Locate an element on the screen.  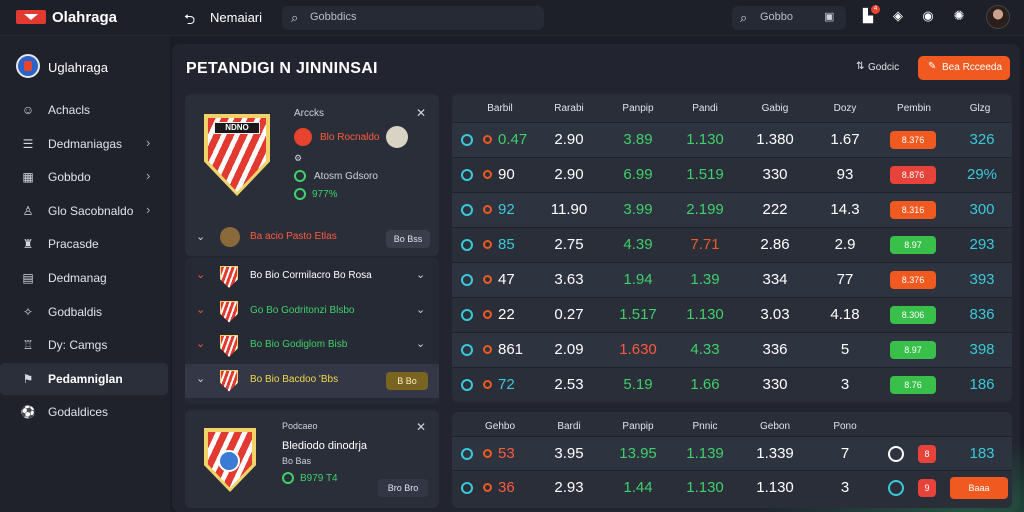
odds-value: 92 is located at coordinates (506, 209).